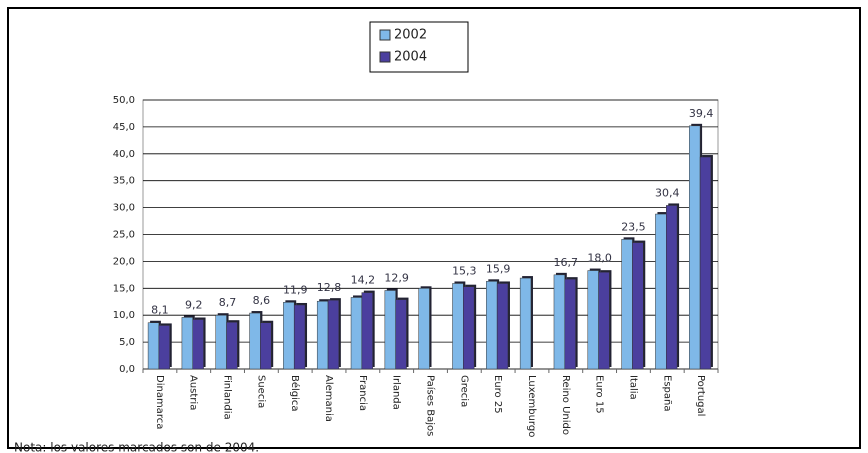 The height and width of the screenshot is (453, 868). I want to click on x-tick-label: Alemania, so click(328, 398).